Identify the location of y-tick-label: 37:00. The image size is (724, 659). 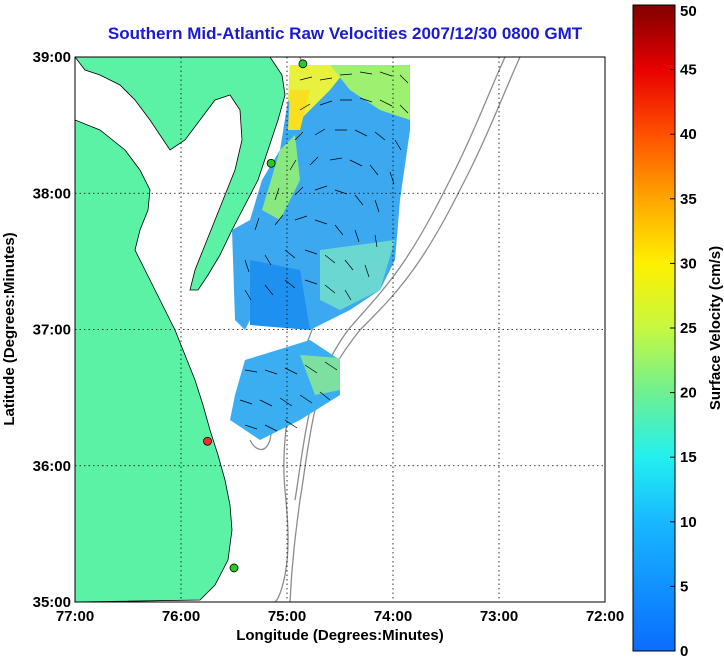
(52, 330).